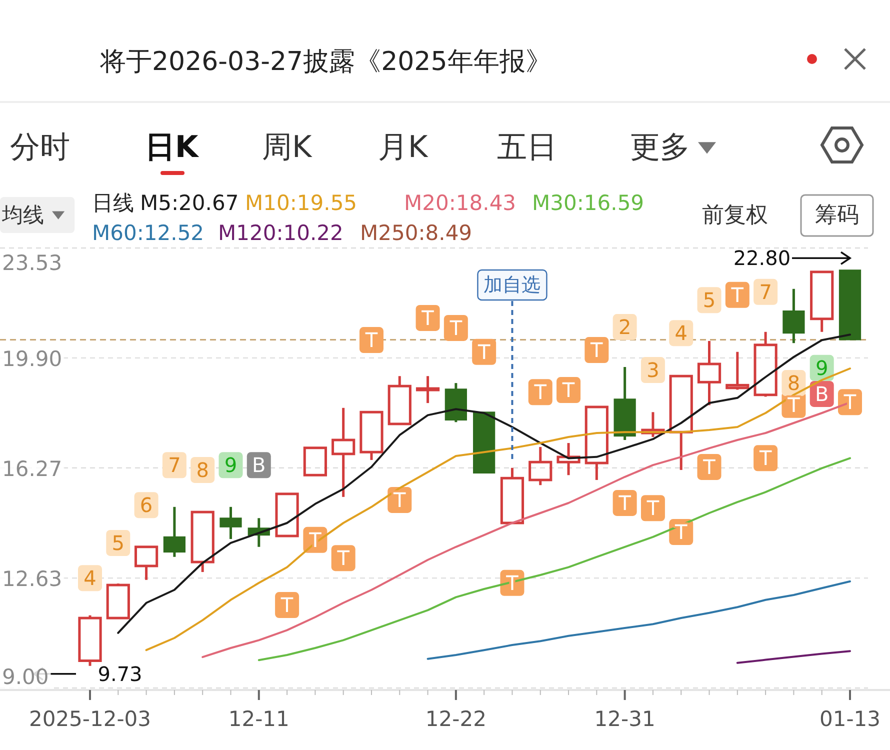 The height and width of the screenshot is (750, 890). What do you see at coordinates (189, 203) in the screenshot?
I see `text: M5:20.67` at bounding box center [189, 203].